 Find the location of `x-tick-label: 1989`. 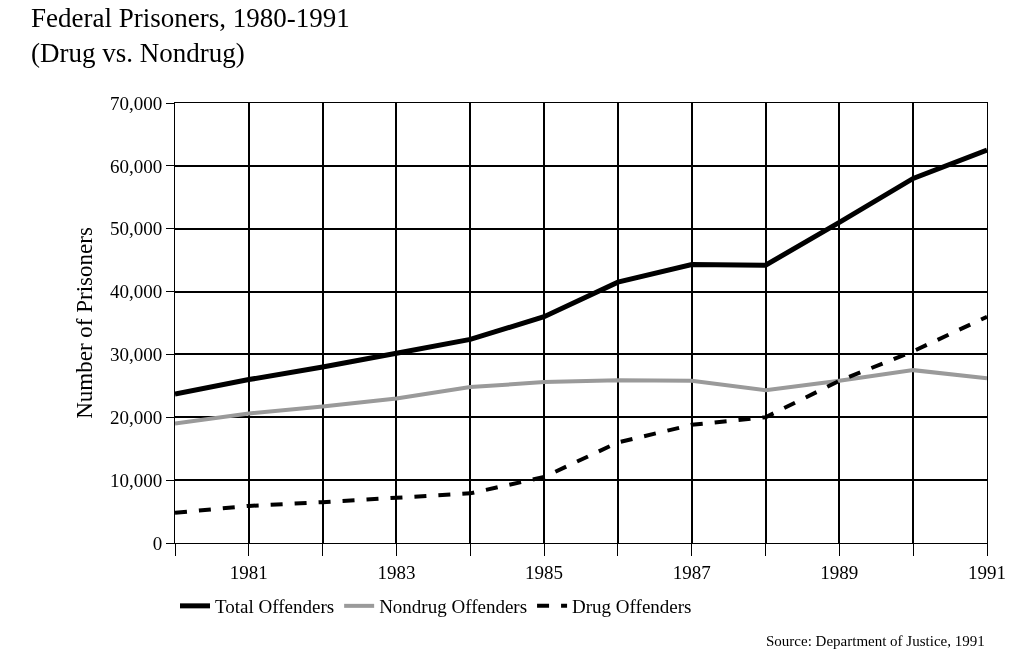

x-tick-label: 1989 is located at coordinates (839, 572).